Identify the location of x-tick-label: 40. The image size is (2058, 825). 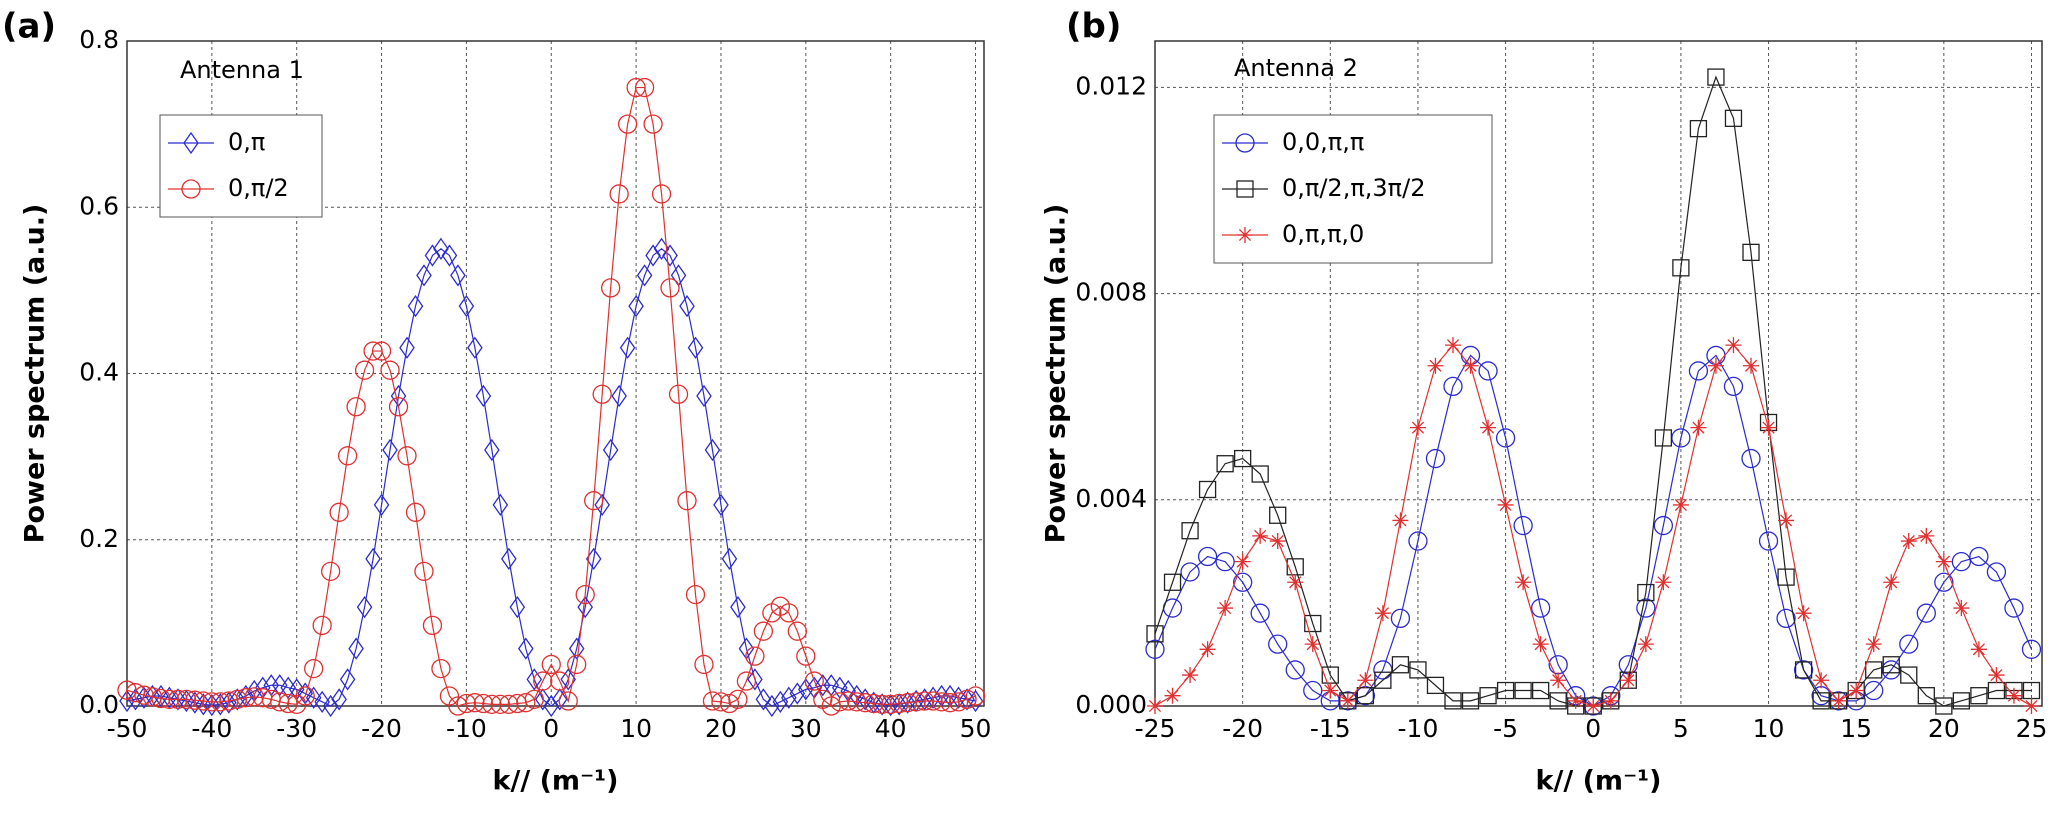
(891, 728).